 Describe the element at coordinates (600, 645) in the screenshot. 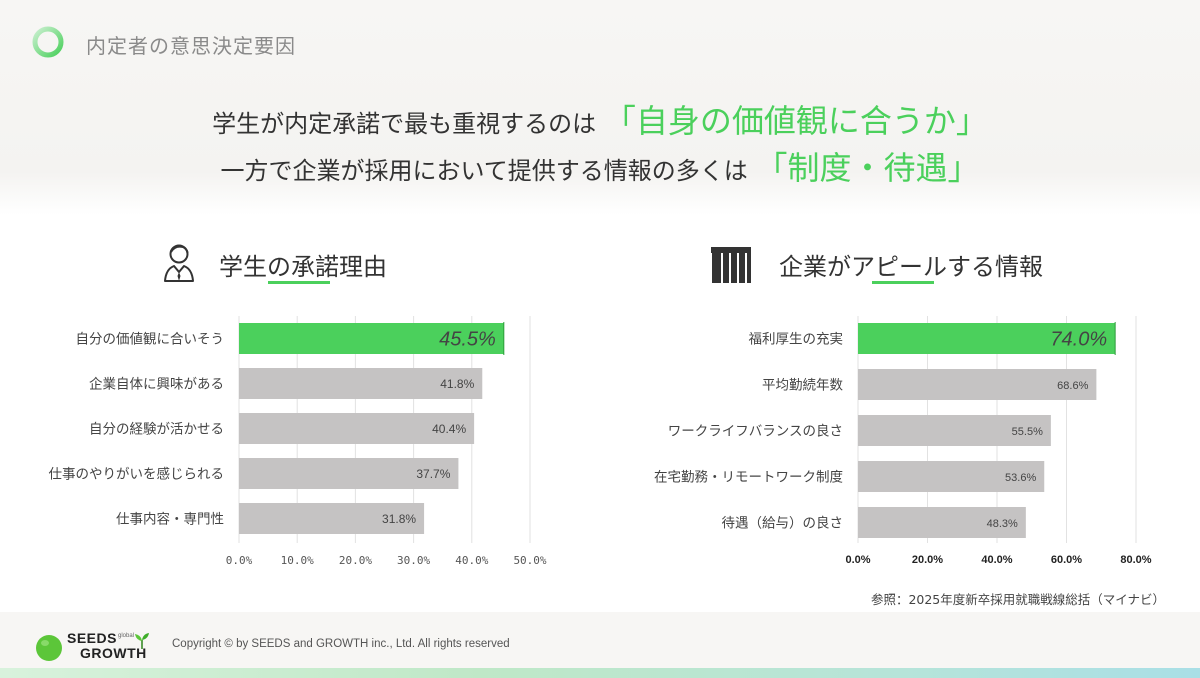

I see `footer-band` at that location.